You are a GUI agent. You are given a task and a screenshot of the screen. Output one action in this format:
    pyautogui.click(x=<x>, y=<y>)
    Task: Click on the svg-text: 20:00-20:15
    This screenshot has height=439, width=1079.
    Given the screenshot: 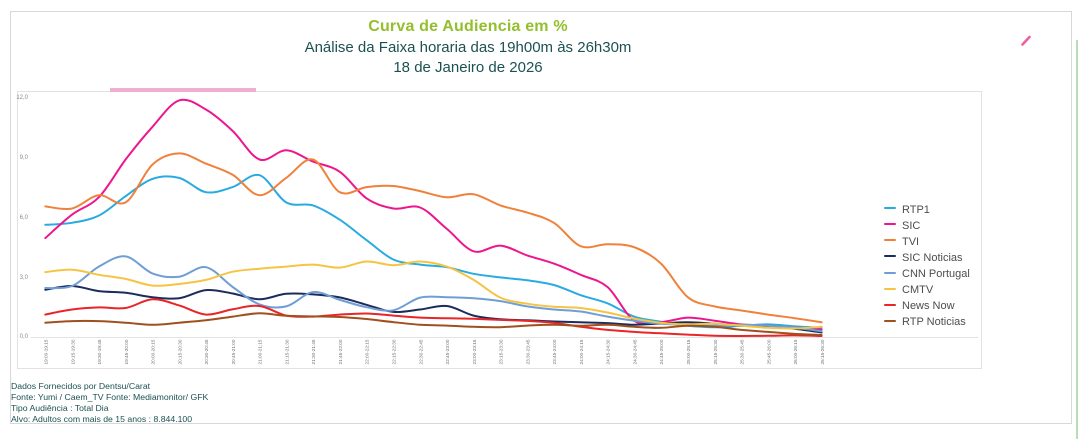 What is the action you would take?
    pyautogui.click(x=153, y=351)
    